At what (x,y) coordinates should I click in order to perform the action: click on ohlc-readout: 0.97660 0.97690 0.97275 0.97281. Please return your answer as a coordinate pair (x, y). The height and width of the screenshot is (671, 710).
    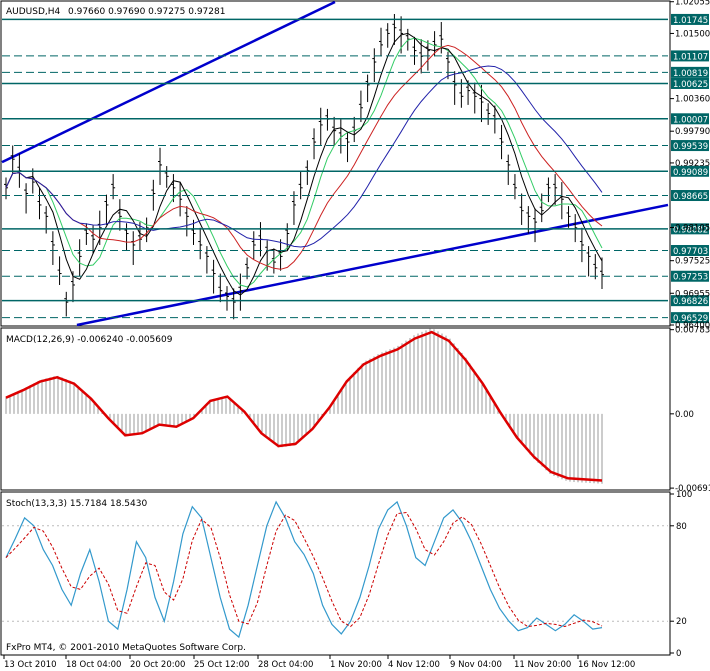
    Looking at the image, I should click on (146, 12).